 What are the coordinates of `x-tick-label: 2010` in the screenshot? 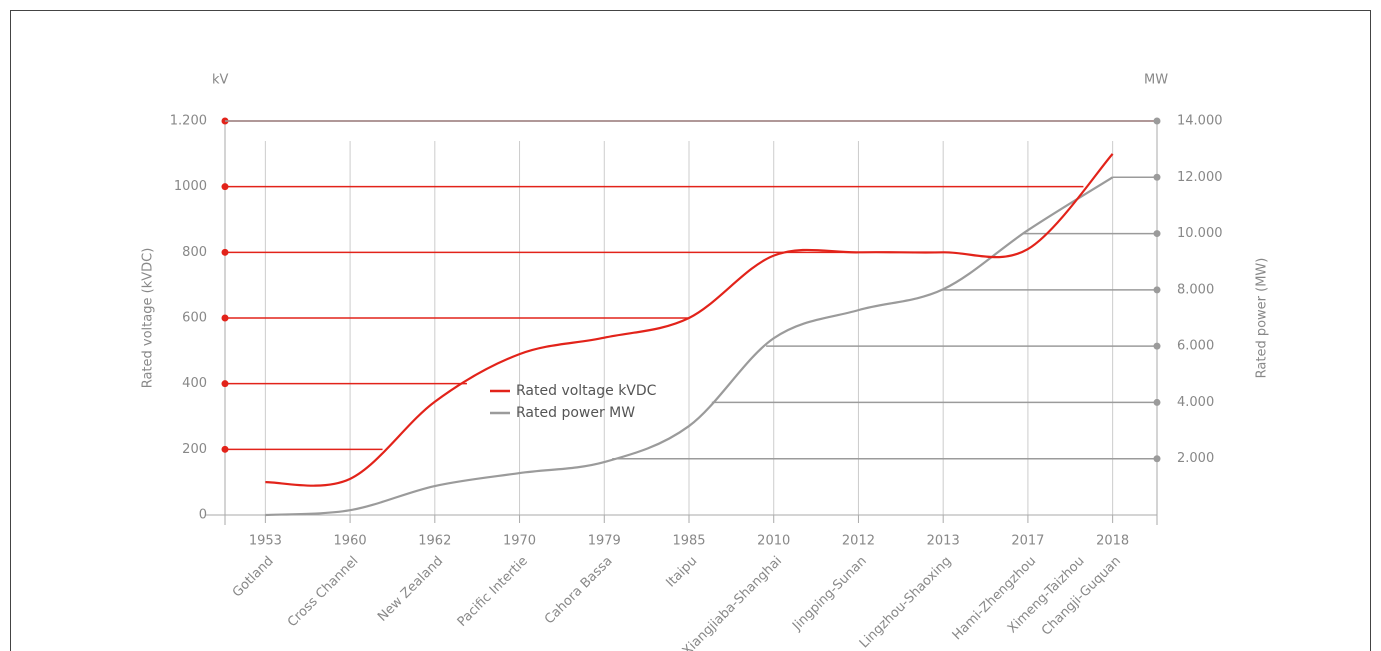 It's located at (773, 541).